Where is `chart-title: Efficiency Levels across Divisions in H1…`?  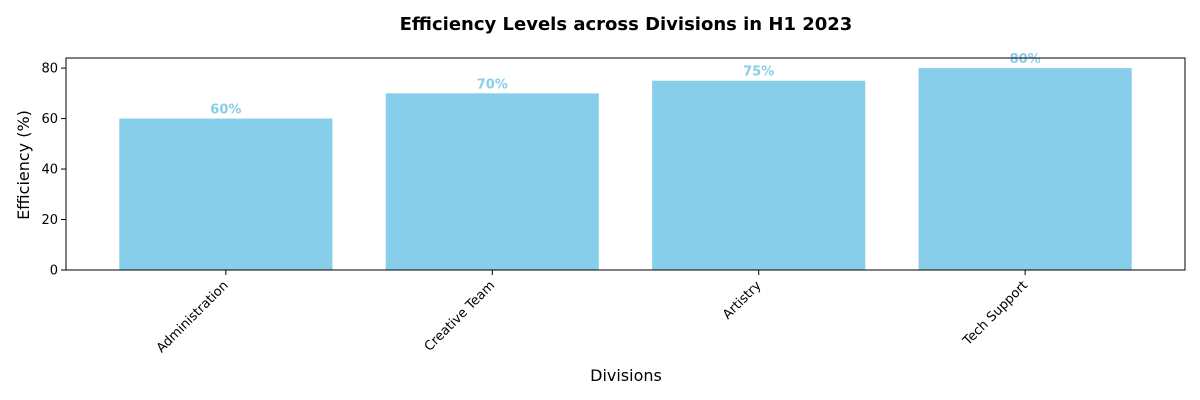 chart-title: Efficiency Levels across Divisions in H1… is located at coordinates (626, 24).